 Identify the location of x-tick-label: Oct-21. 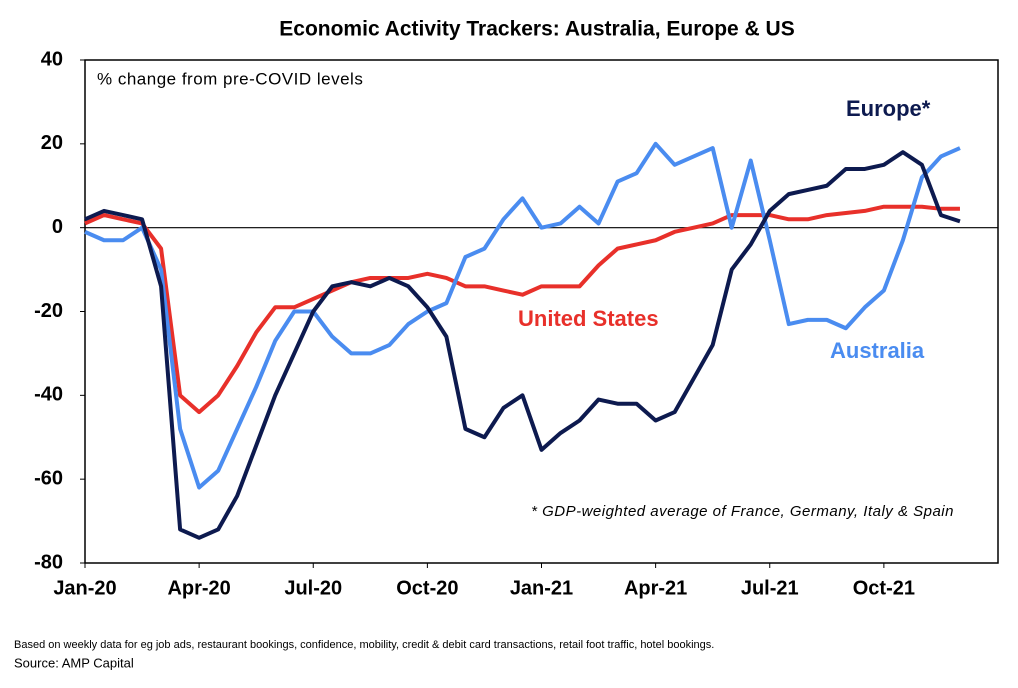
(884, 588).